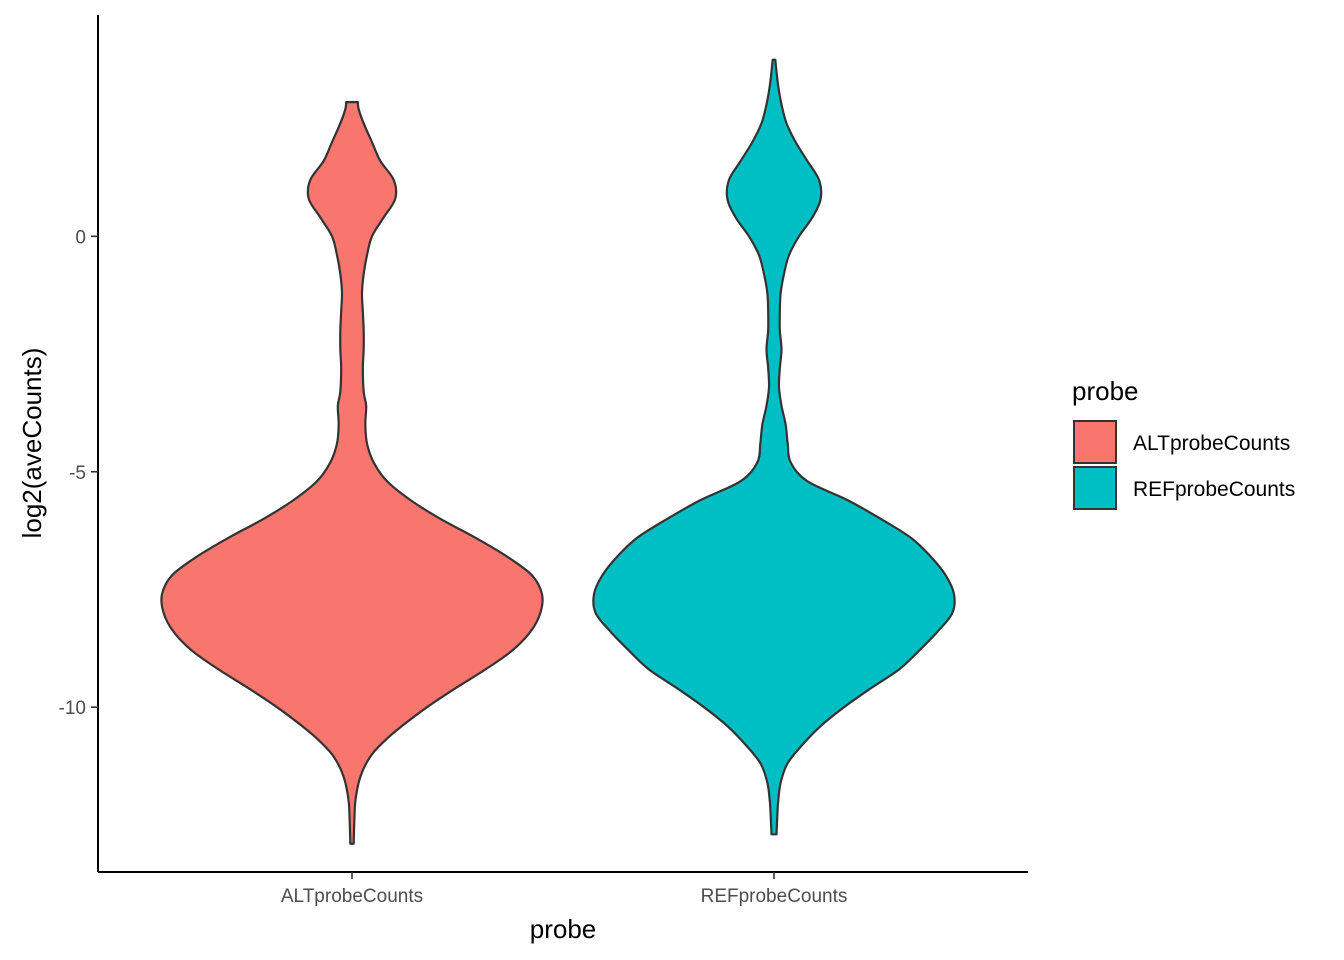  I want to click on y-tick-label: -10, so click(72, 708).